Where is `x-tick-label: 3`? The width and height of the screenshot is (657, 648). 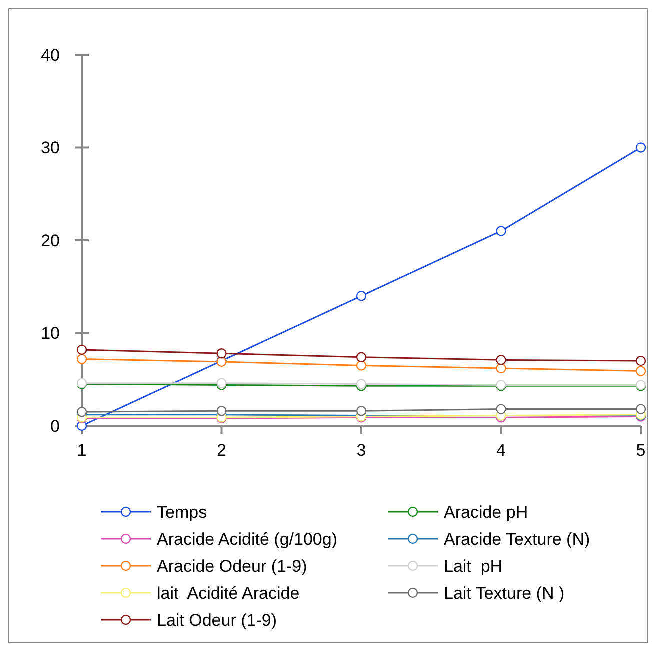 x-tick-label: 3 is located at coordinates (361, 450).